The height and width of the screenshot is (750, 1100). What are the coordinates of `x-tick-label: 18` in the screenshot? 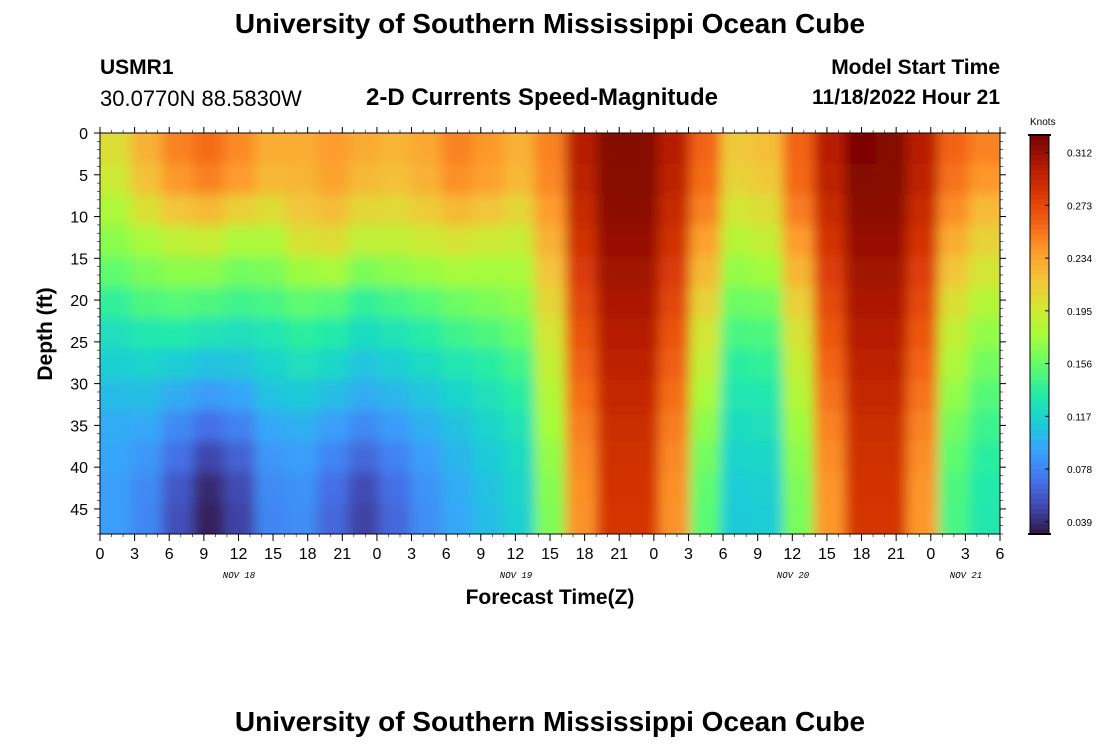 It's located at (308, 554).